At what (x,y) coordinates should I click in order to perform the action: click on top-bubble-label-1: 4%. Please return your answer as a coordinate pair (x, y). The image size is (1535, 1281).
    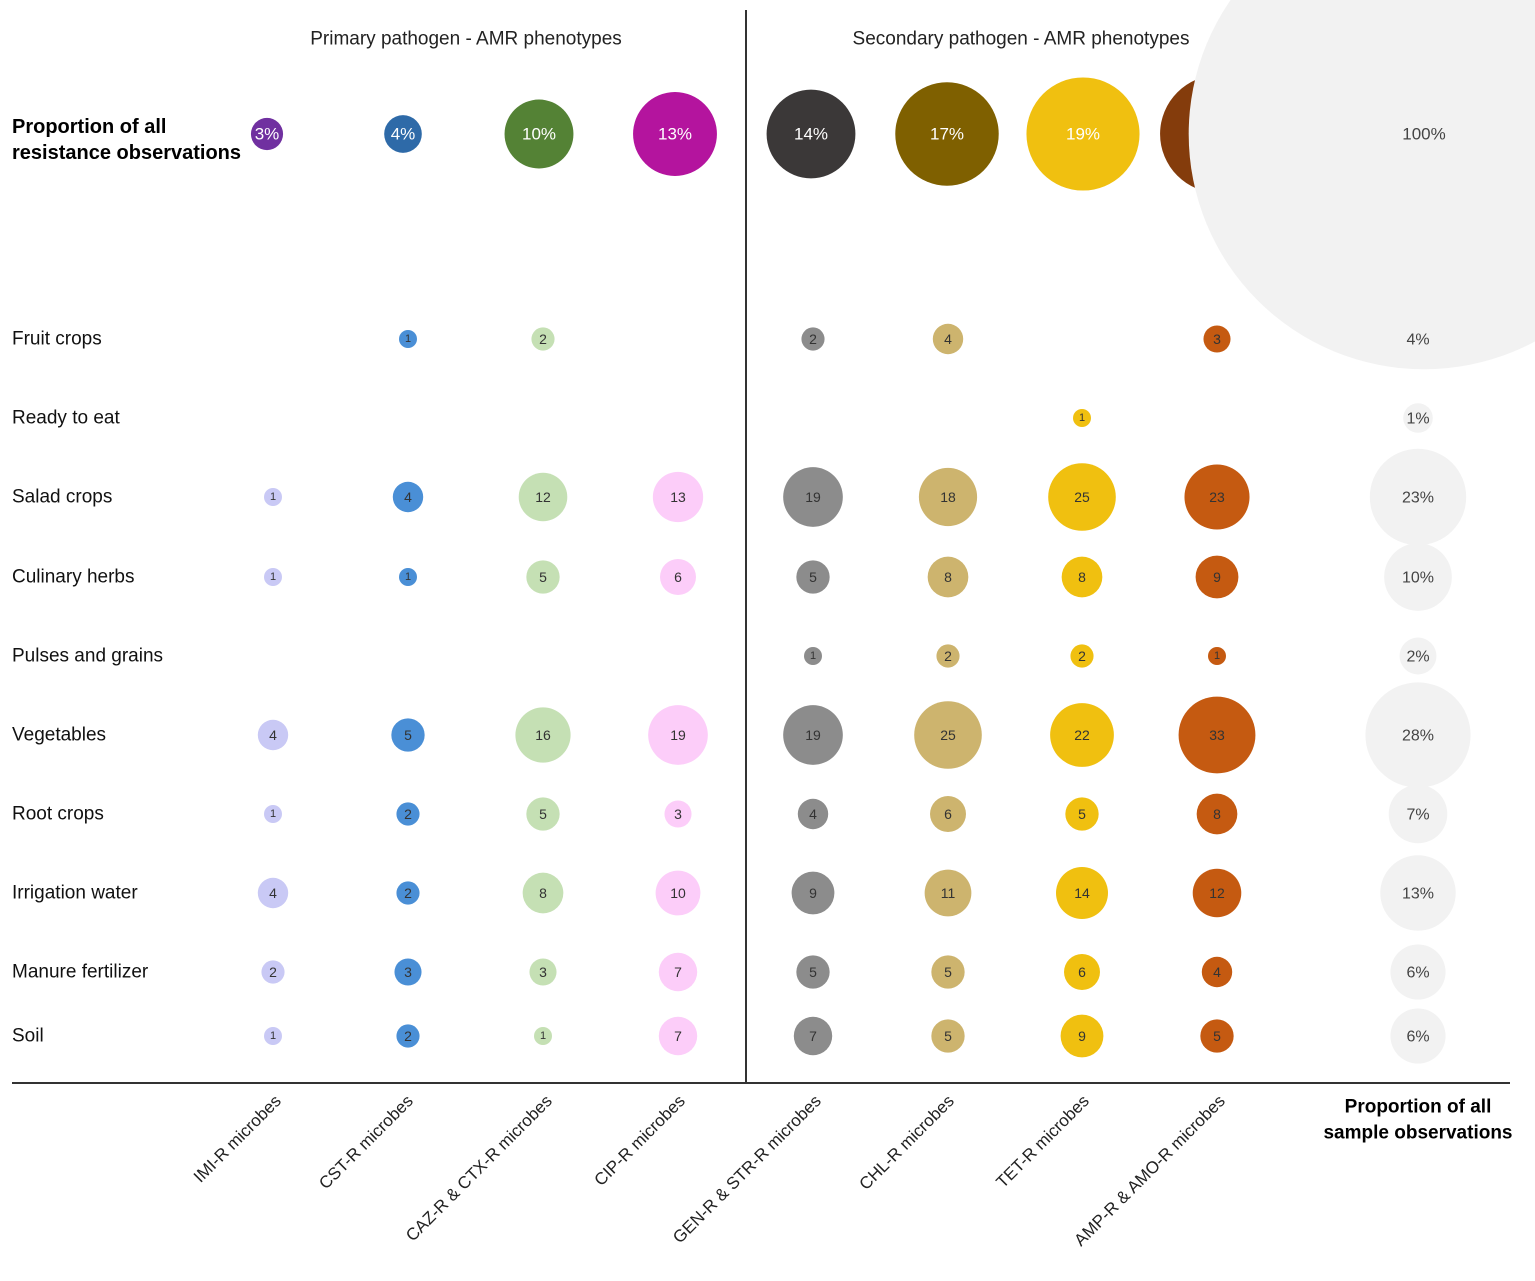
    Looking at the image, I should click on (403, 134).